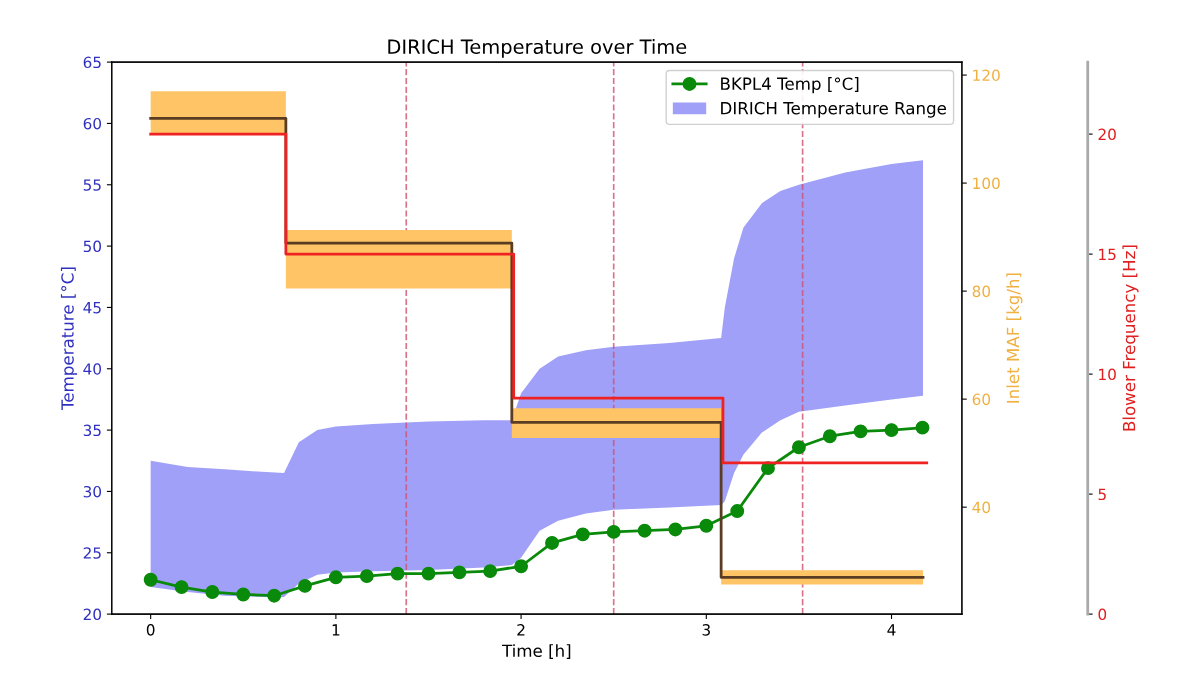 This screenshot has width=1189, height=690. What do you see at coordinates (790, 85) in the screenshot?
I see `legend-label: BKPL4 Temp [°C]` at bounding box center [790, 85].